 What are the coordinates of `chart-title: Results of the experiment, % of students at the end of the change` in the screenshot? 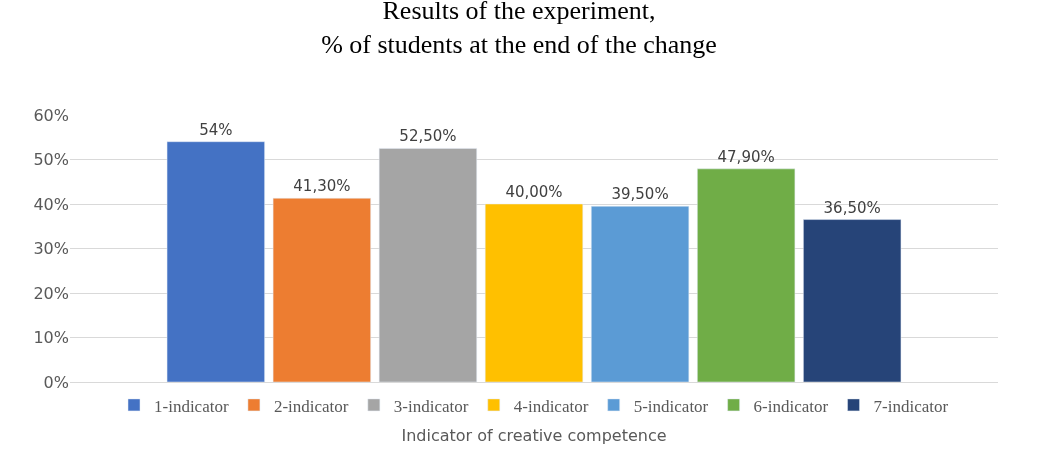 It's located at (519, 29).